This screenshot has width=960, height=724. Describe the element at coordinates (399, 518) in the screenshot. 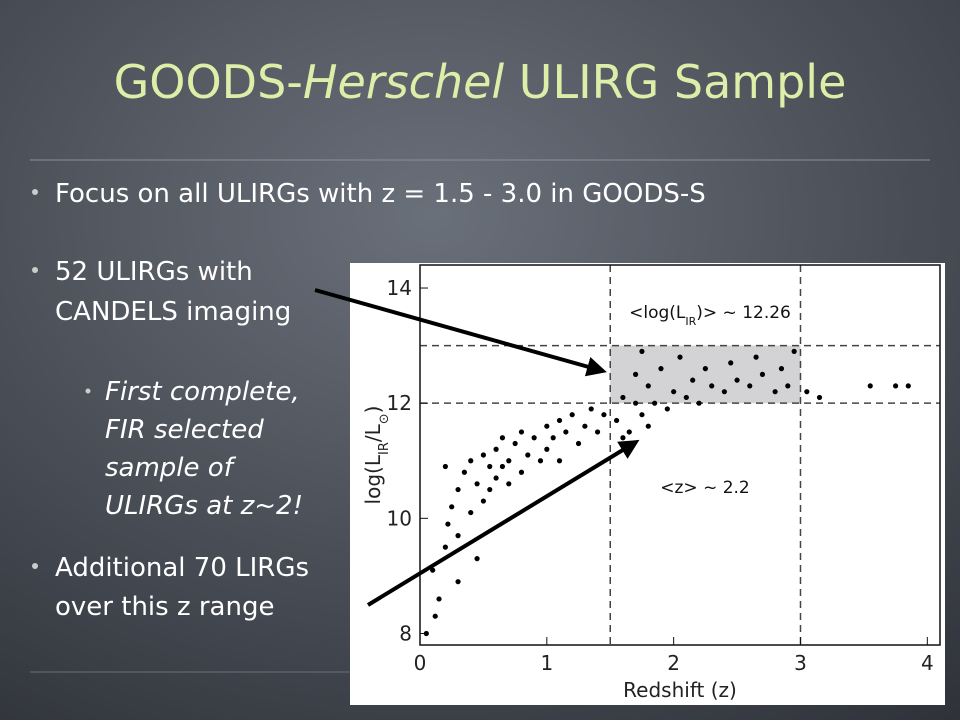

I see `y-tick-label: 10` at that location.